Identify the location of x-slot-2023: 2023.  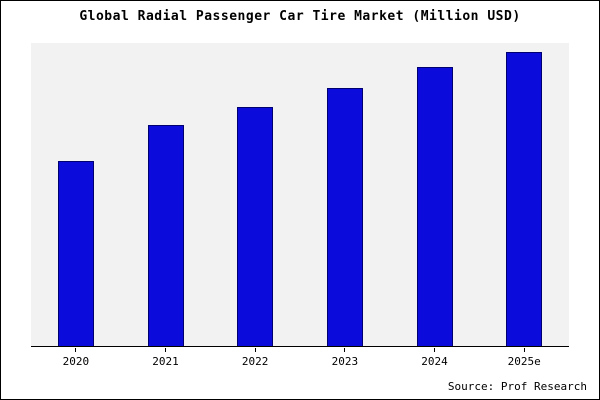
(345, 360).